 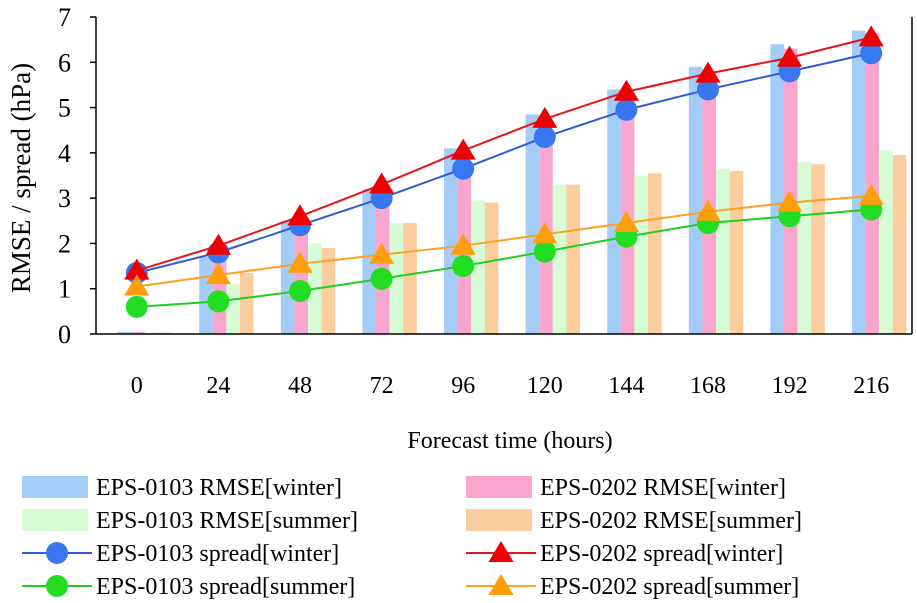 I want to click on y-axis-label: RMSE / spread (hPa), so click(x=21, y=178).